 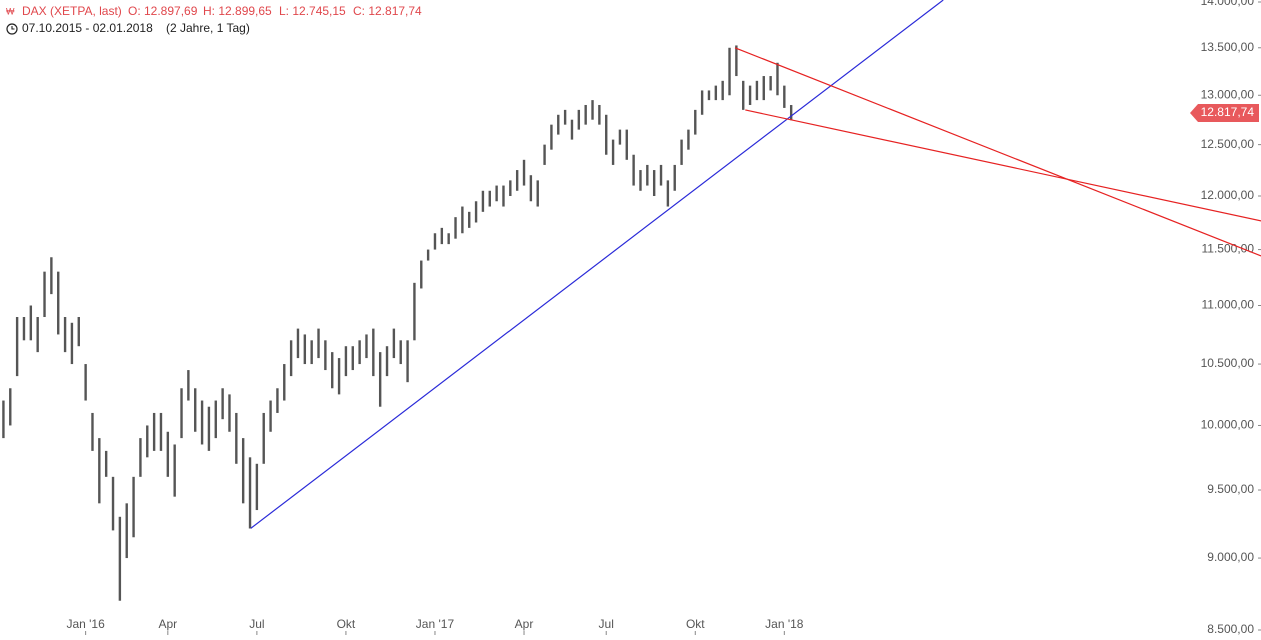 What do you see at coordinates (1228, 195) in the screenshot?
I see `y-tick-label: 12.000,00` at bounding box center [1228, 195].